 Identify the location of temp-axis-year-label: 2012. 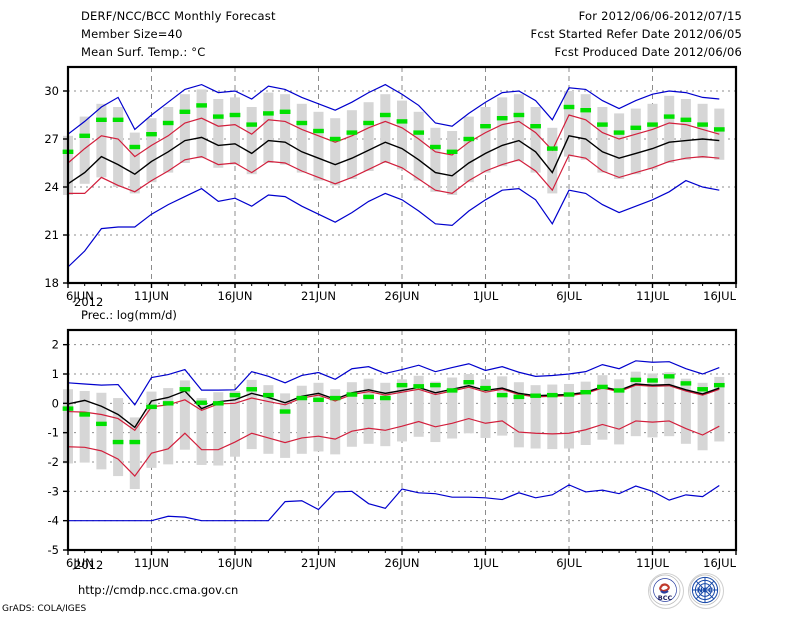
(89, 302).